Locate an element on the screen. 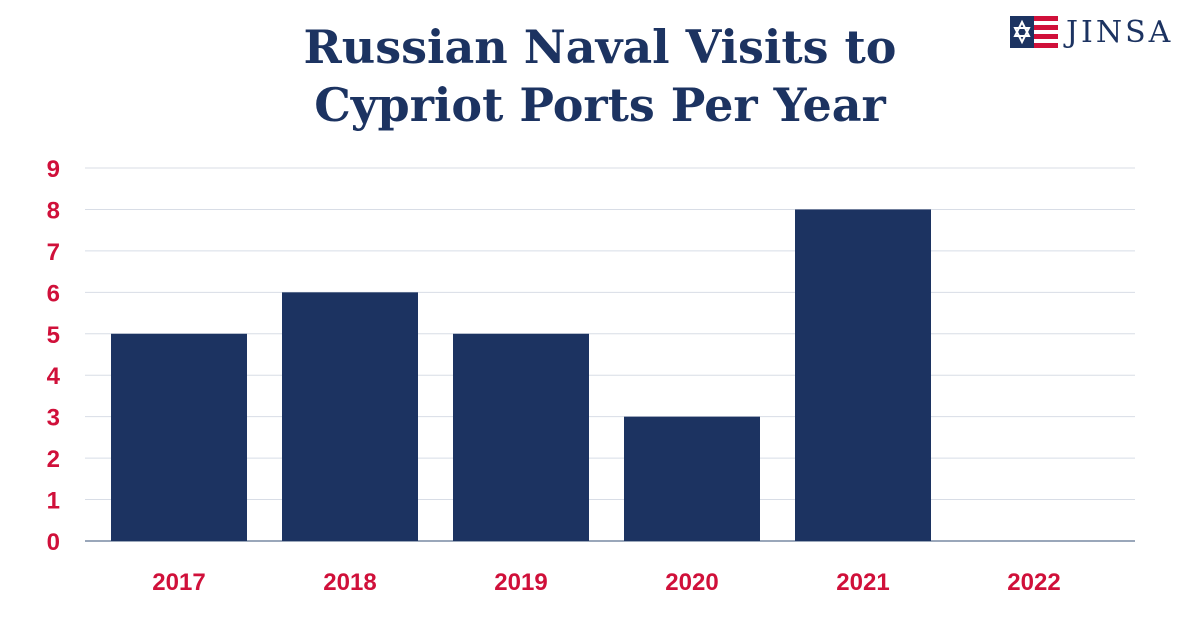 This screenshot has width=1200, height=621. bar-2021 is located at coordinates (863, 375).